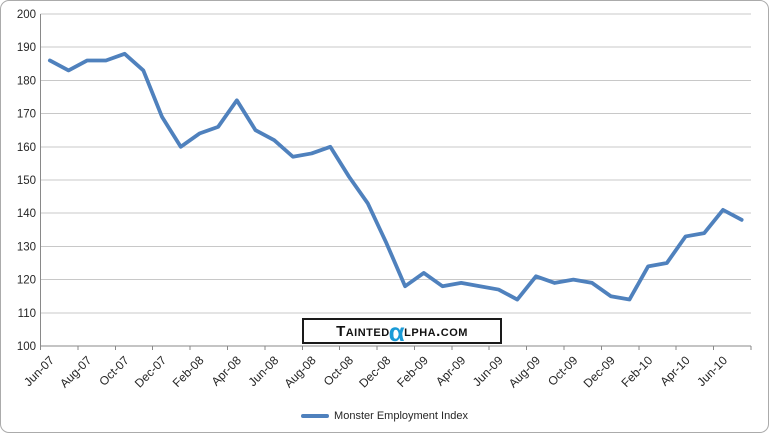 This screenshot has width=769, height=433. Describe the element at coordinates (26, 115) in the screenshot. I see `y-axis-label: 170` at that location.